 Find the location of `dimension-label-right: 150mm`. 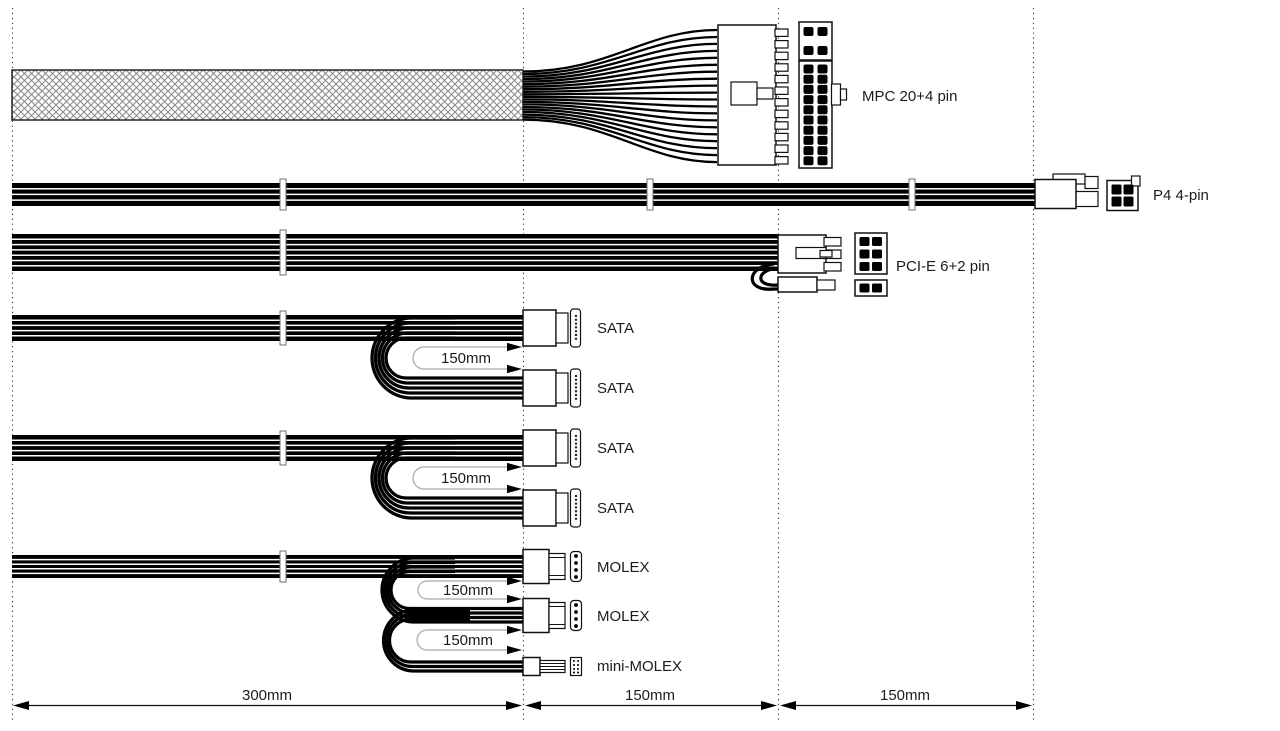

dimension-label-right: 150mm is located at coordinates (905, 695).